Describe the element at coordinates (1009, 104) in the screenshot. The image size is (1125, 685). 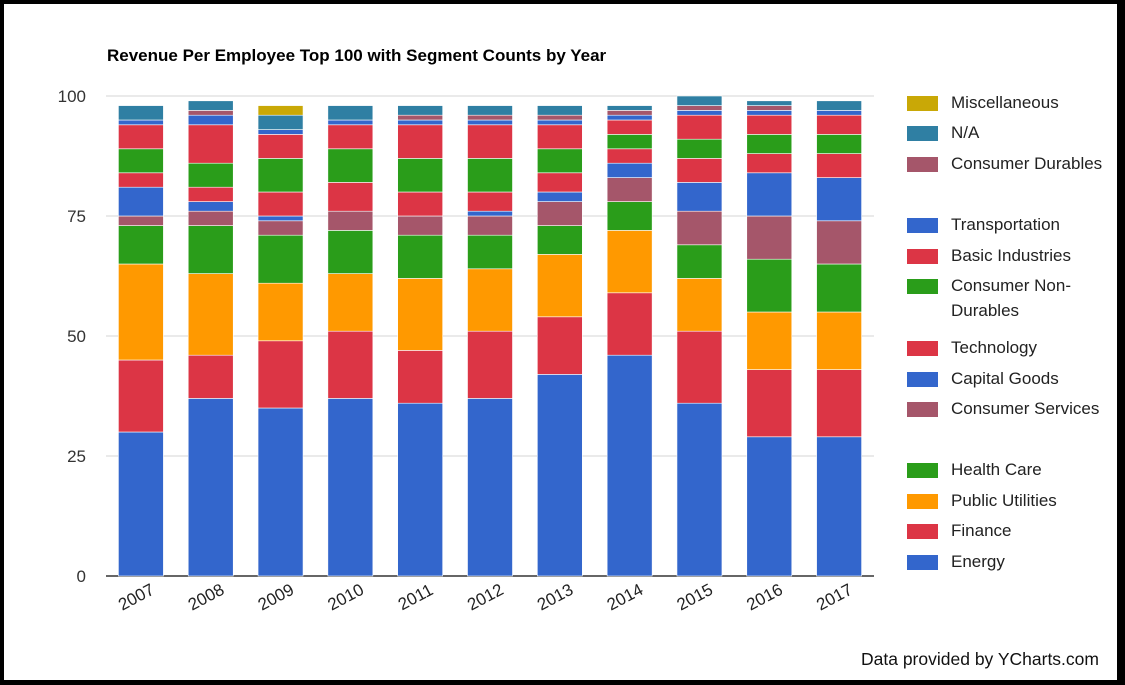
I see `legend-item-miscellaneous: Miscellaneous` at that location.